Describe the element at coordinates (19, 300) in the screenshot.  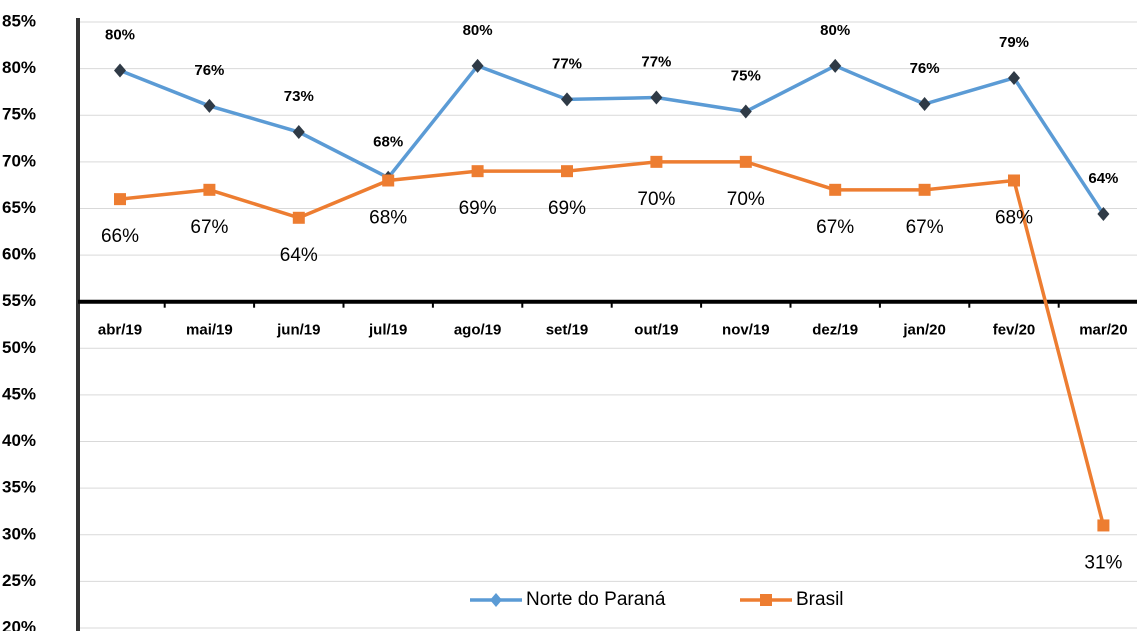
I see `y-tick-label: 55%` at that location.